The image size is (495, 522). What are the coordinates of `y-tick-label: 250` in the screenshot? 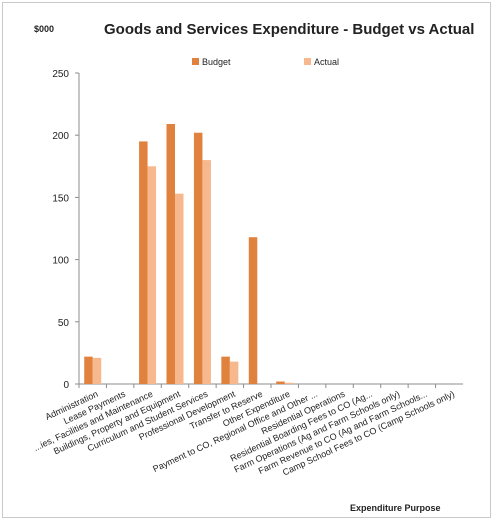 It's located at (60, 74).